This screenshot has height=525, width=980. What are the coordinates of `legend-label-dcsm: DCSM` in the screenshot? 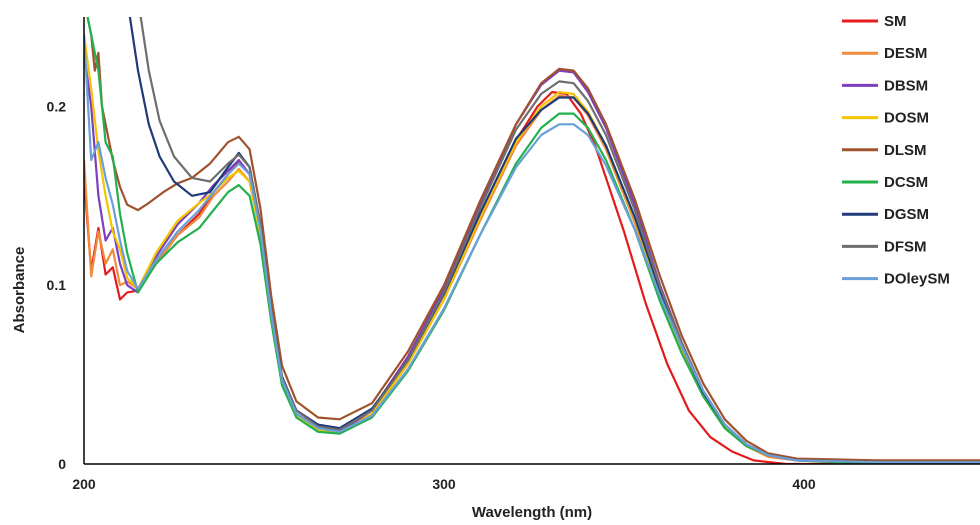 It's located at (906, 182).